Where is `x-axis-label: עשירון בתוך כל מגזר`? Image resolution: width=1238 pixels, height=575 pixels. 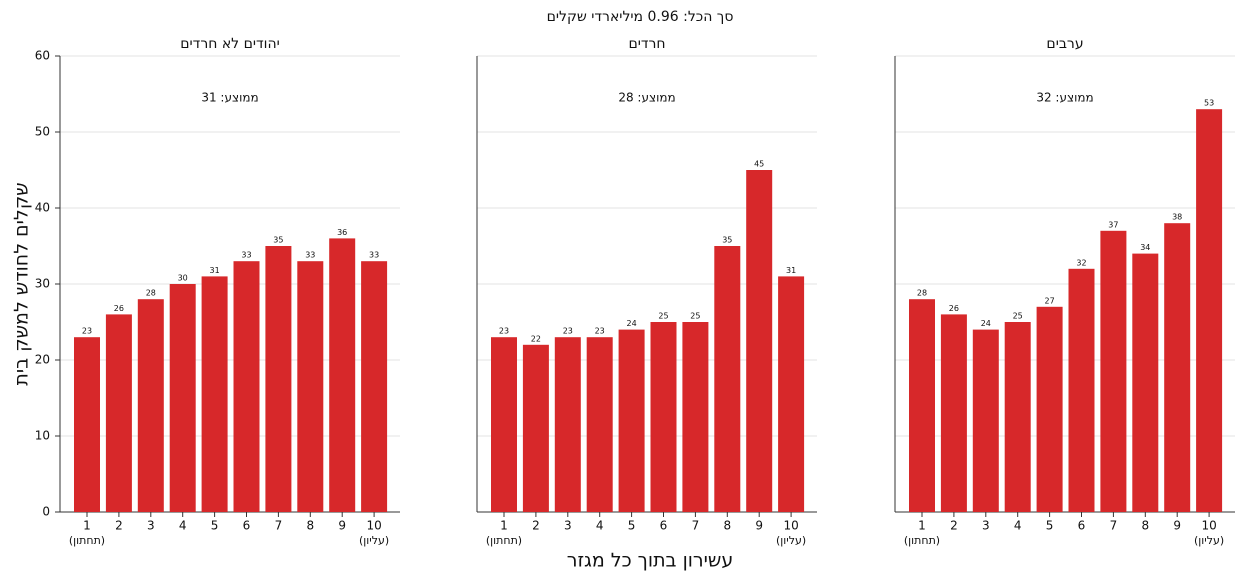 x-axis-label: עשירון בתוך כל מגזר is located at coordinates (650, 561).